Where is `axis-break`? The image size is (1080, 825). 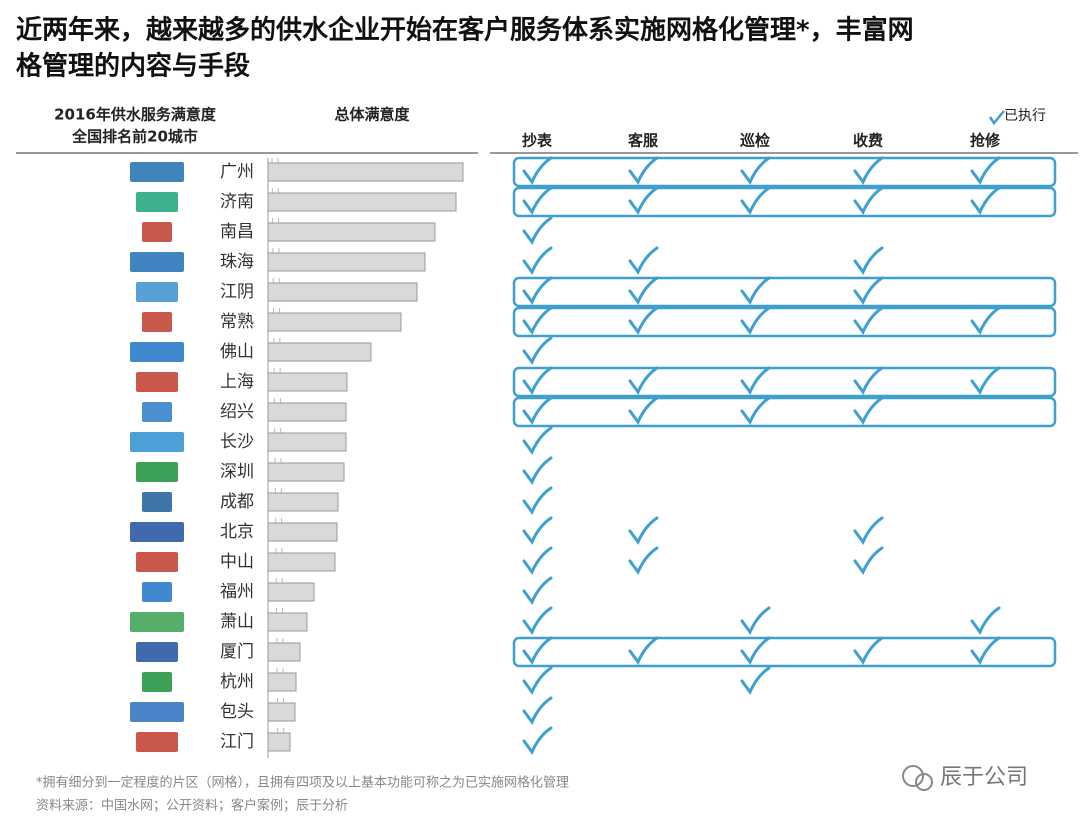 axis-break is located at coordinates (278, 458).